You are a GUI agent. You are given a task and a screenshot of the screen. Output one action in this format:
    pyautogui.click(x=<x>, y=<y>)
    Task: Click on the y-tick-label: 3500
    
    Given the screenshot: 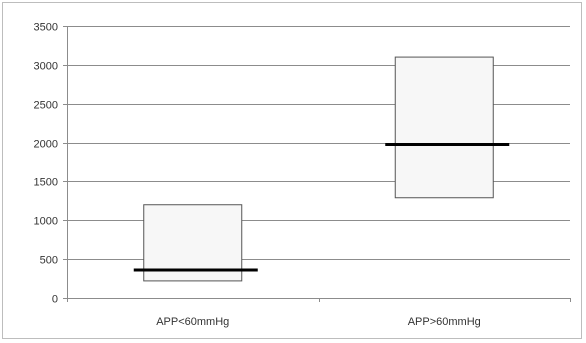 What is the action you would take?
    pyautogui.click(x=46, y=28)
    